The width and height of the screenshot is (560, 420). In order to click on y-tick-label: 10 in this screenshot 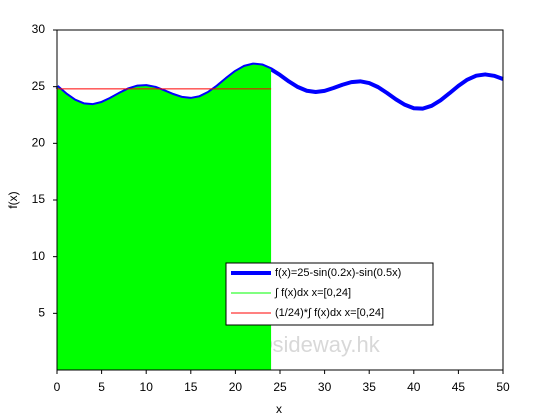, I will do `click(39, 256)`.